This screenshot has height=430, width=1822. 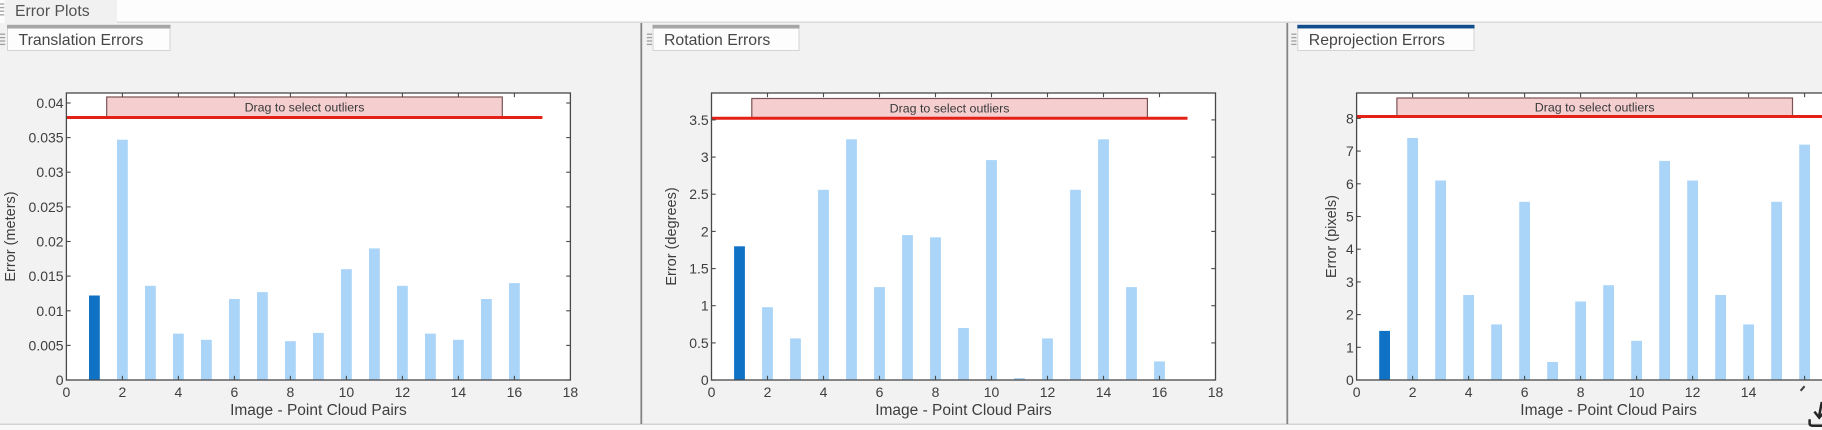 I want to click on svg-text: 0.035, so click(x=46, y=138).